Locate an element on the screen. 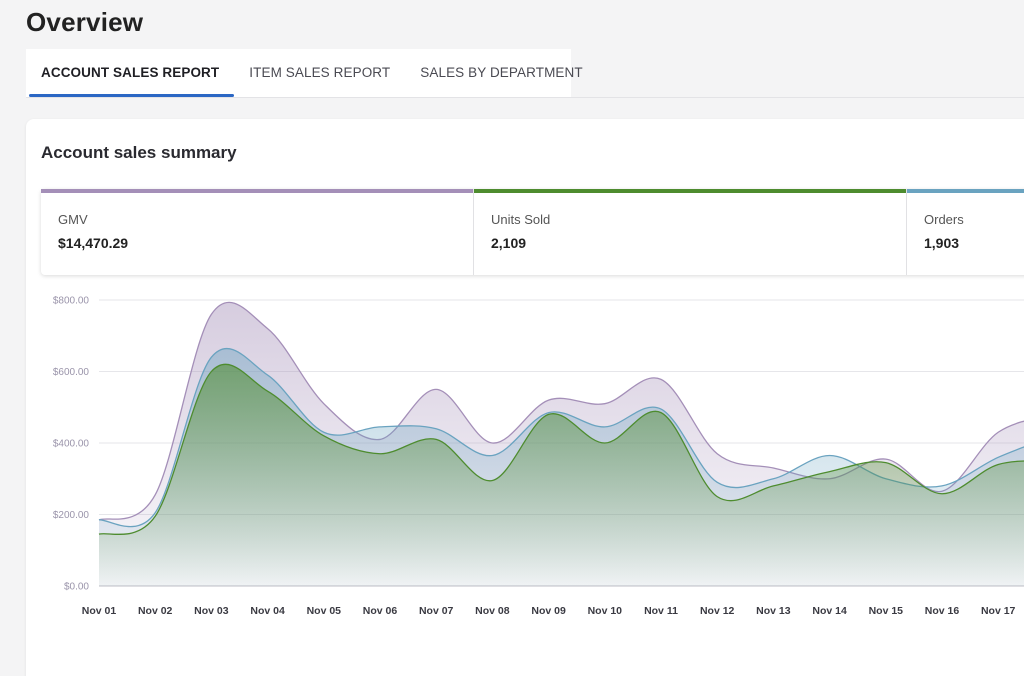  y-tick-label: $600.00 is located at coordinates (71, 372).